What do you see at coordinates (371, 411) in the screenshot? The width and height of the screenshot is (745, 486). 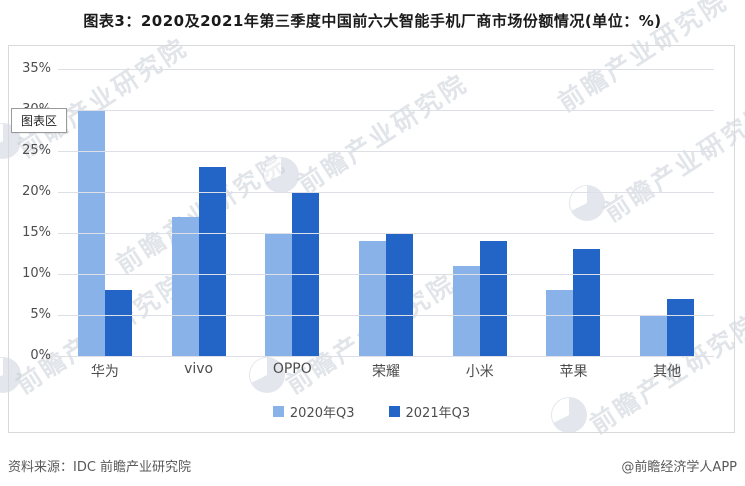 I see `legend: 2020年Q3 2021年Q3` at bounding box center [371, 411].